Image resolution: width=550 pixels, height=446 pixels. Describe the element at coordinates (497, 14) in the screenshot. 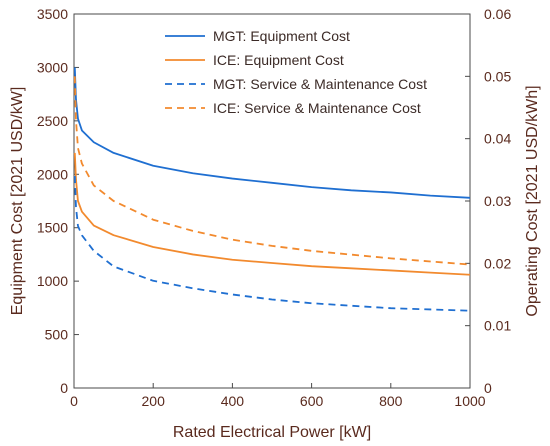

I see `y2-tick-label: 0.06` at that location.